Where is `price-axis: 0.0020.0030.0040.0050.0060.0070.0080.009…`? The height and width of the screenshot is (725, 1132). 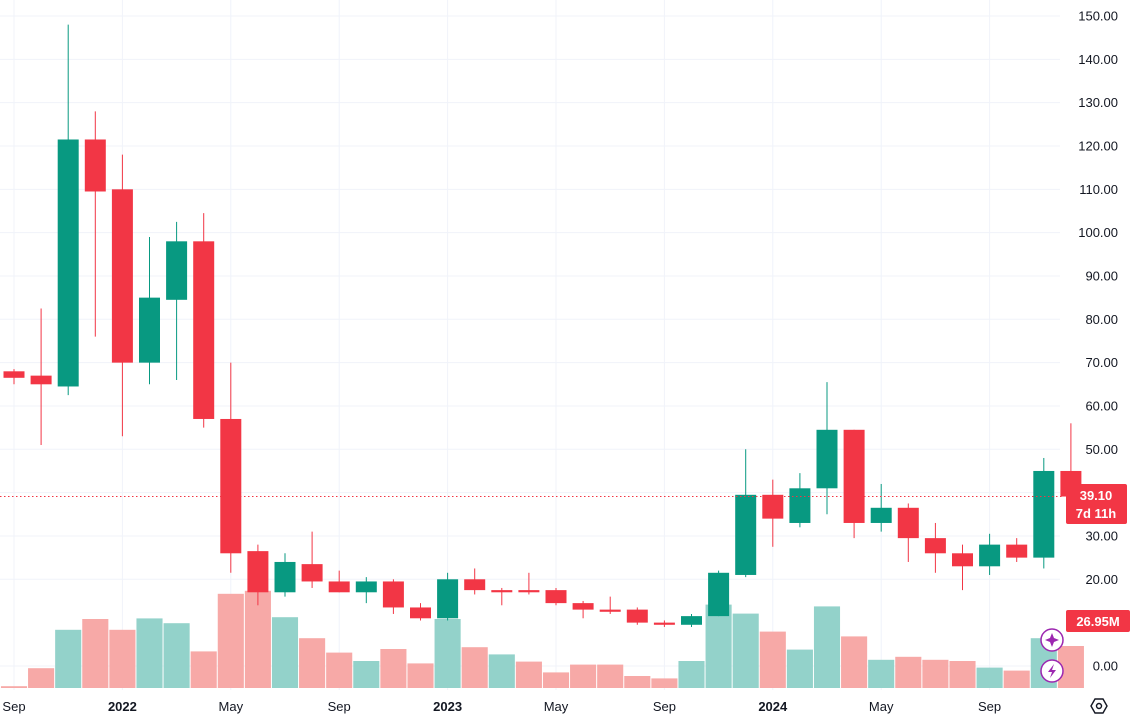 price-axis: 0.0020.0030.0040.0050.0060.0070.0080.009… is located at coordinates (1098, 341).